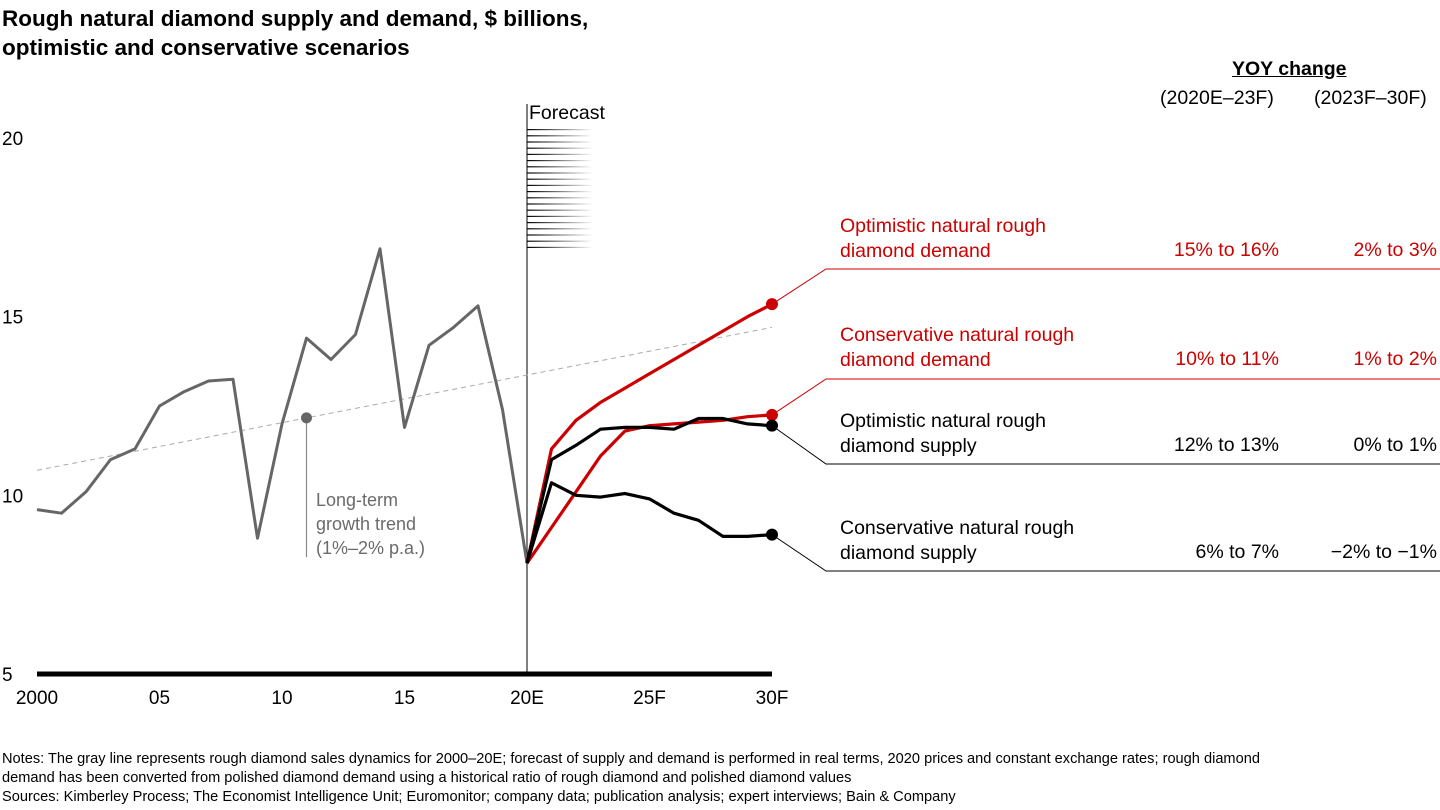 The height and width of the screenshot is (810, 1440). What do you see at coordinates (1105, 553) in the screenshot?
I see `conservative-supply-connector` at bounding box center [1105, 553].